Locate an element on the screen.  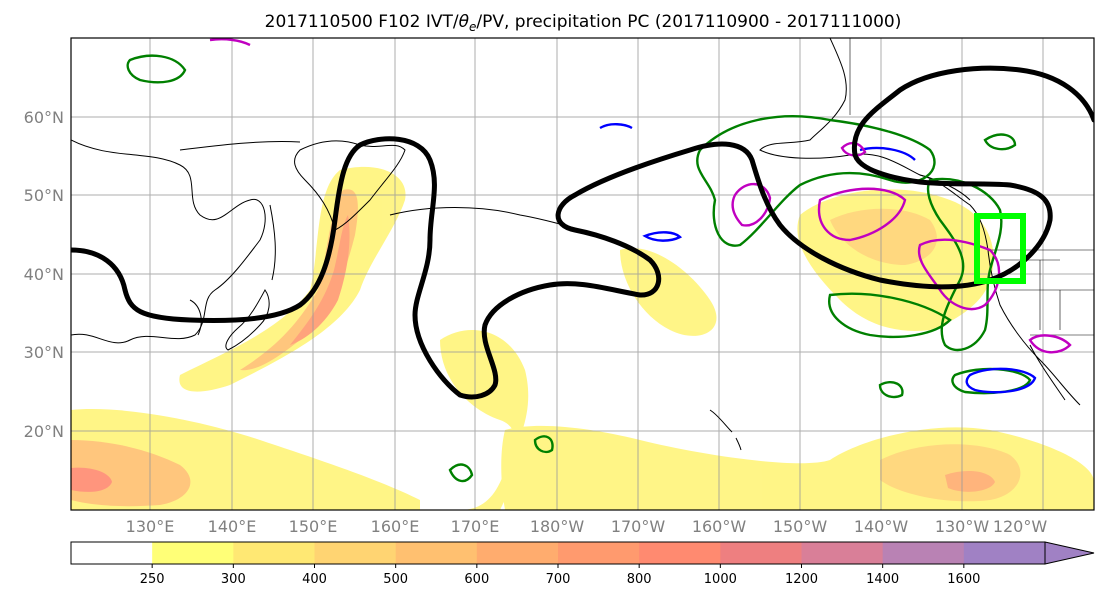
colorbar-tick-label: 800 is located at coordinates (639, 579).